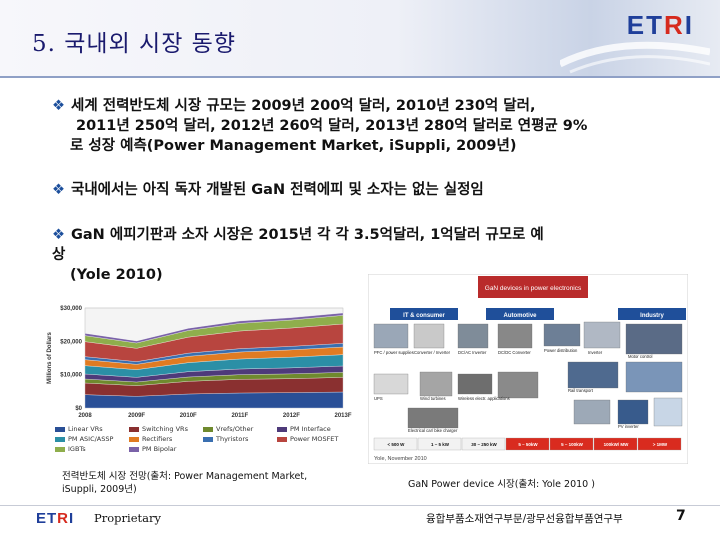 Image resolution: width=720 pixels, height=540 pixels. What do you see at coordinates (581, 390) in the screenshot?
I see `diagram-item-label: Rail transport` at bounding box center [581, 390].